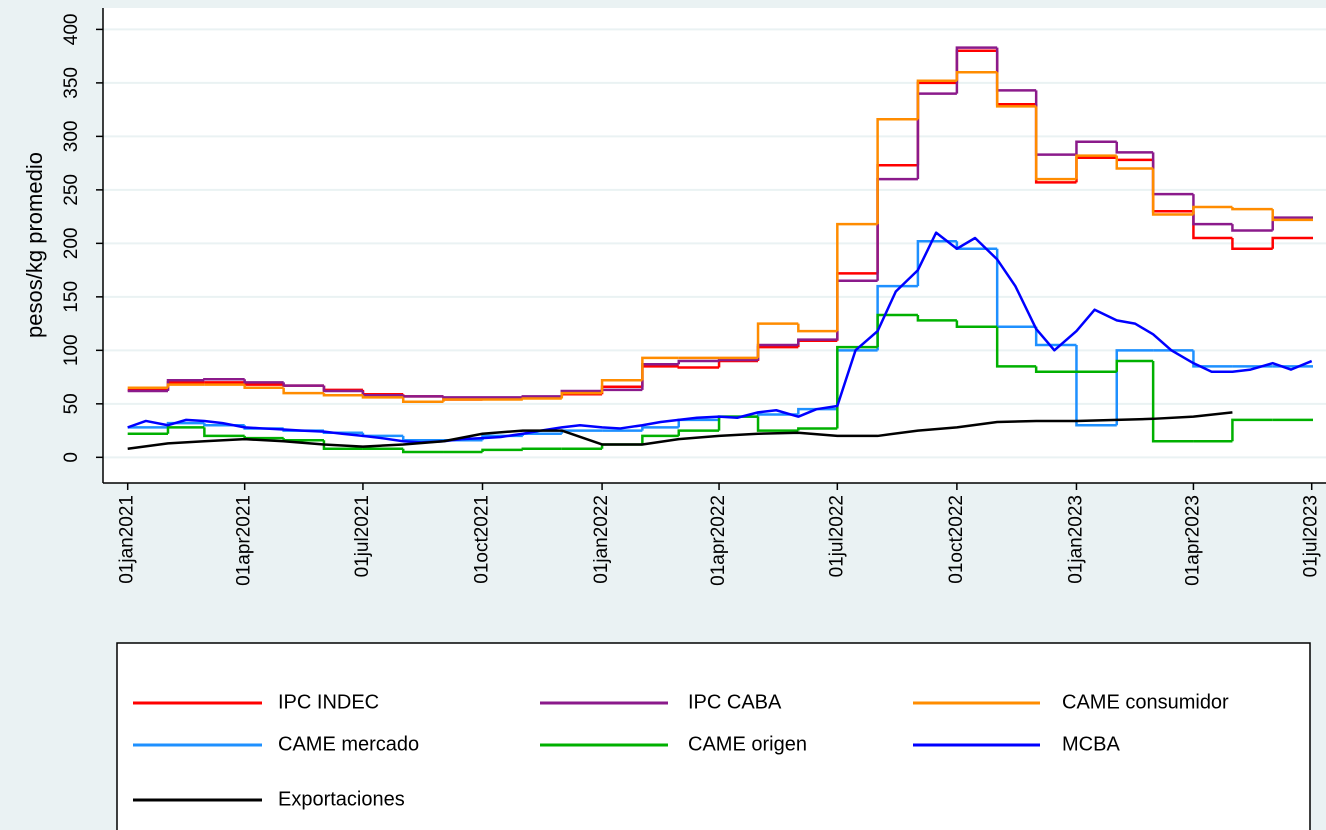 The width and height of the screenshot is (1326, 830). Describe the element at coordinates (71, 83) in the screenshot. I see `y-tick-label: 350` at that location.